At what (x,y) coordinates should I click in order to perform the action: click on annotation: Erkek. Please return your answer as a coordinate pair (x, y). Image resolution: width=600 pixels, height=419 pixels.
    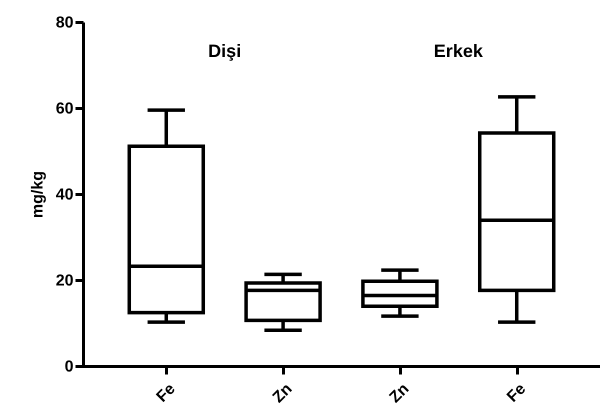
    Looking at the image, I should click on (459, 51).